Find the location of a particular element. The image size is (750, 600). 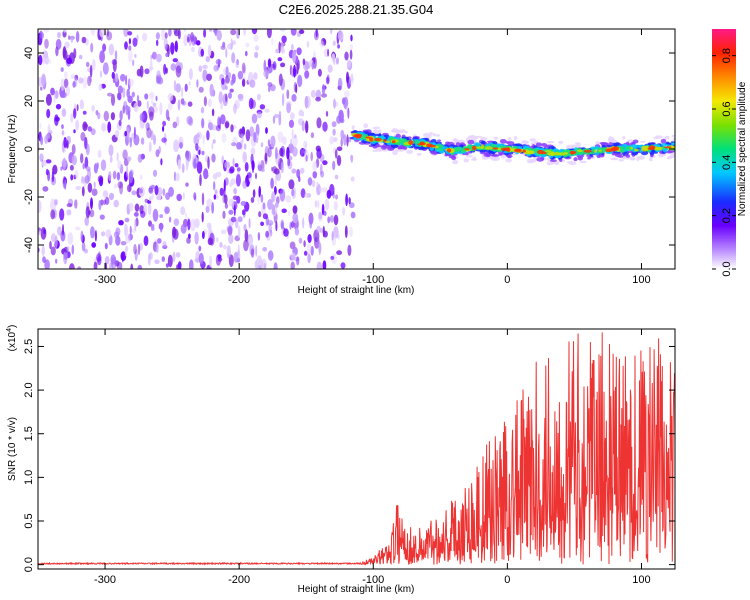

chart-title: C2E6.2025.288.21.35.G04 is located at coordinates (356, 9).